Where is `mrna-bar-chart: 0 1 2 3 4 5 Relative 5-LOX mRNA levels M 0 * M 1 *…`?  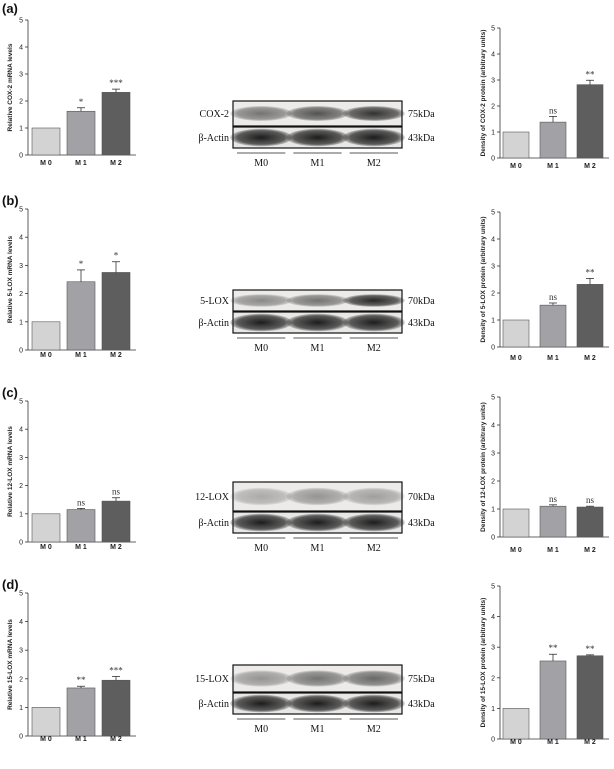
mrna-bar-chart: 0 1 2 3 4 5 Relative 5-LOX mRNA levels M 0 * M 1 *… is located at coordinates (71, 283).